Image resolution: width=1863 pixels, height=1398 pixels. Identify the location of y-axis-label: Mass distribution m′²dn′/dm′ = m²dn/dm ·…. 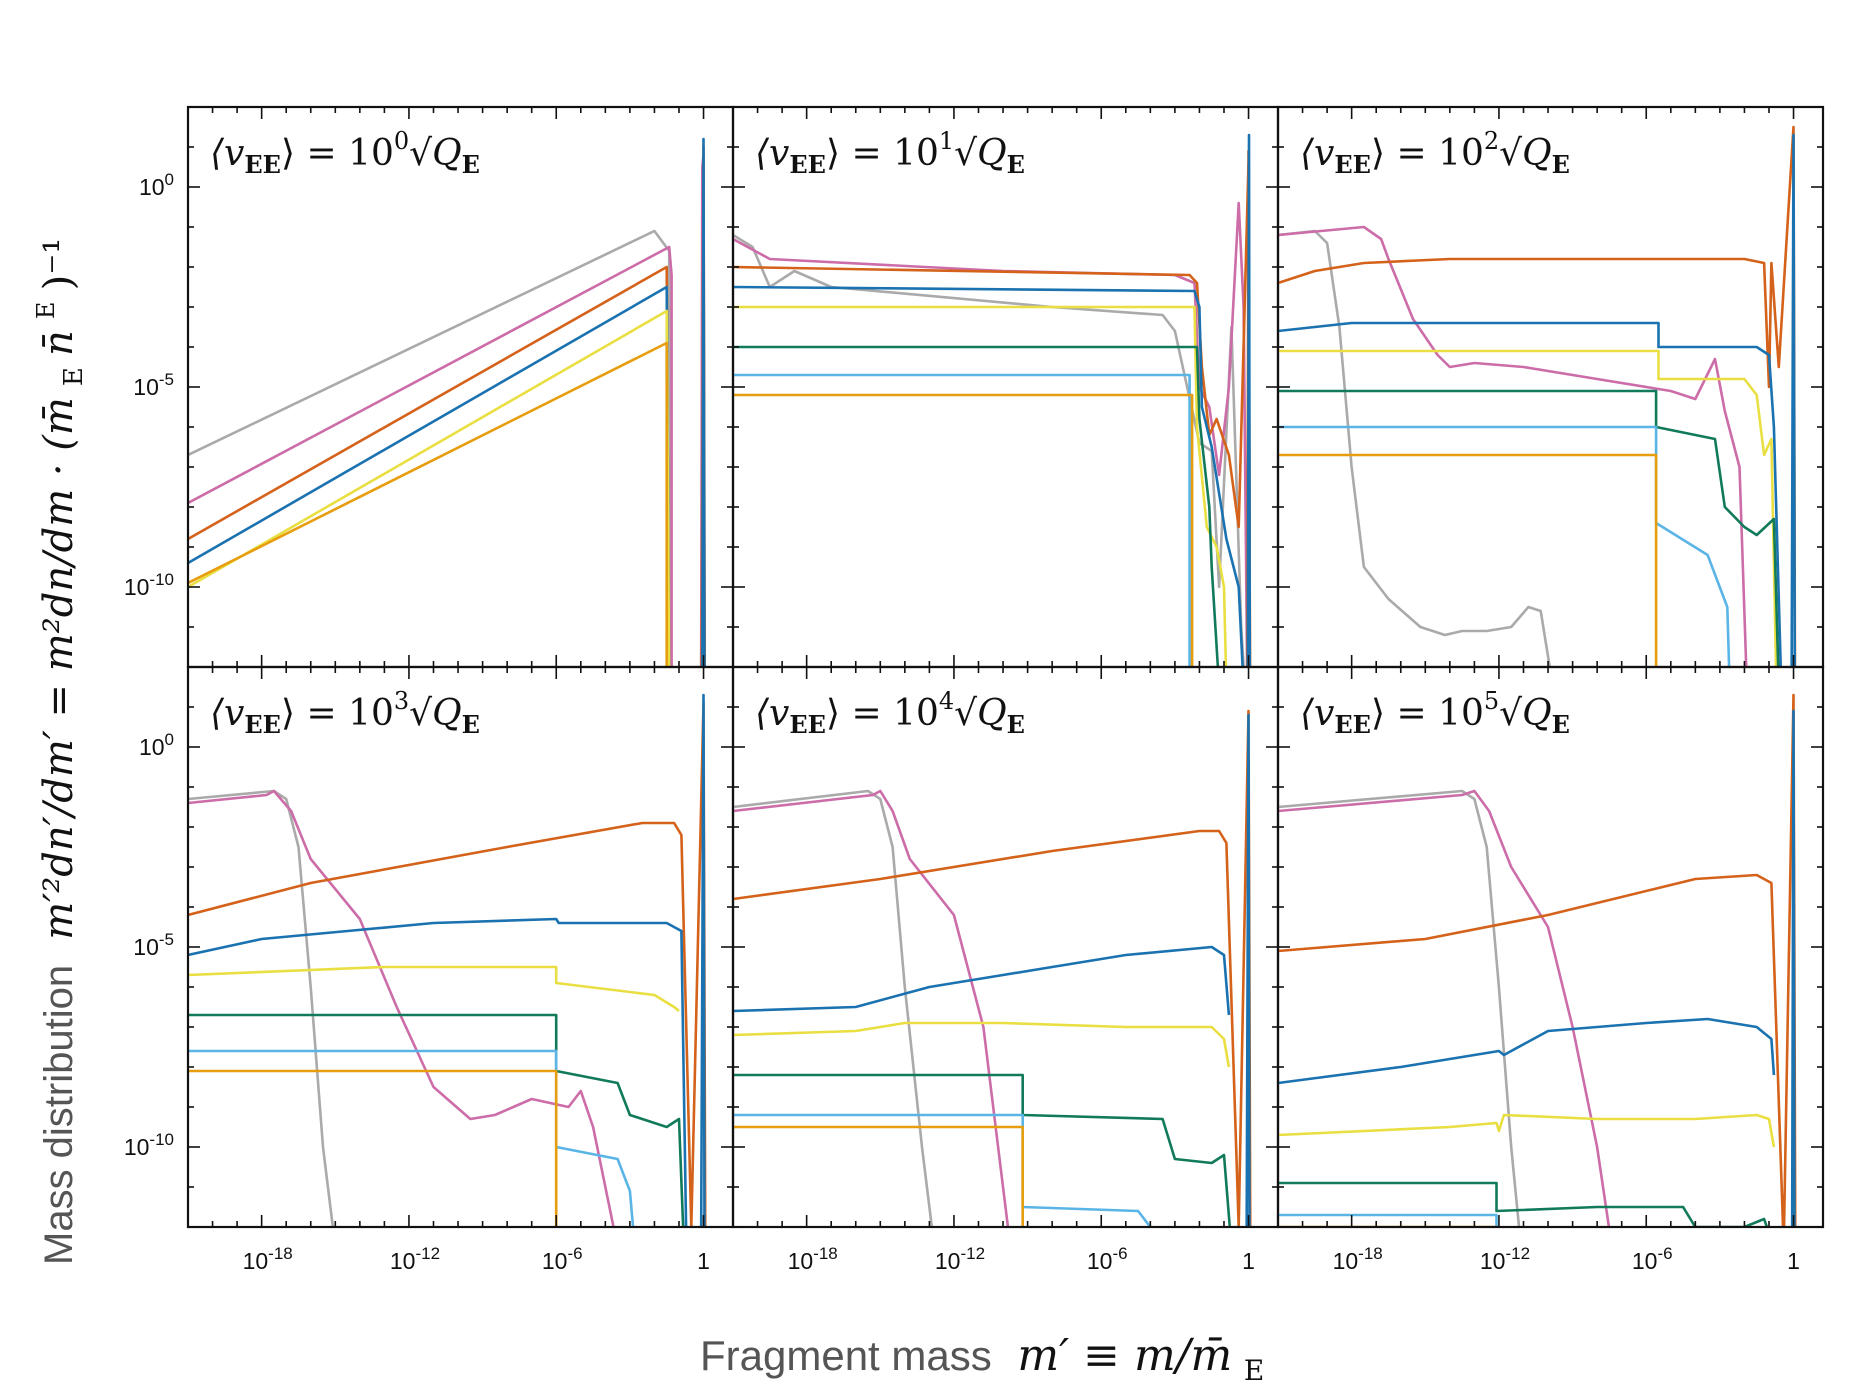
(55, 751).